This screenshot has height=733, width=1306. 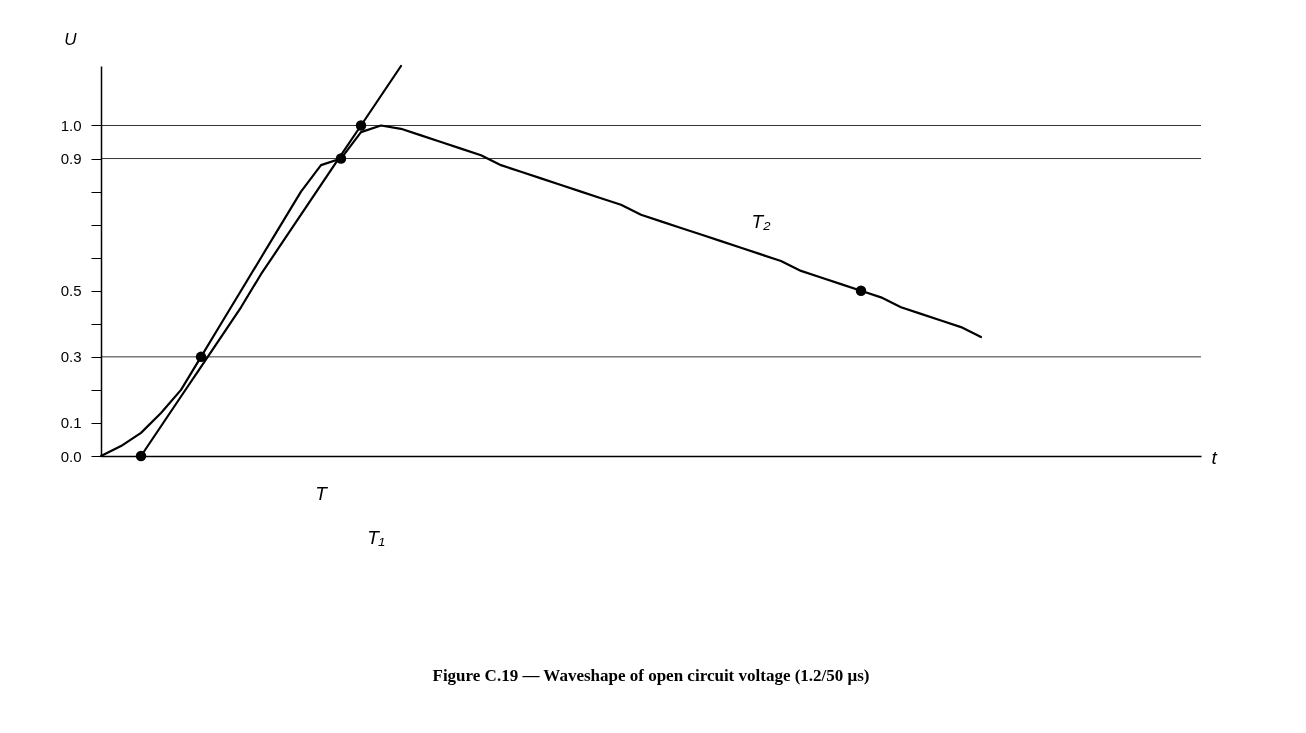 What do you see at coordinates (376, 537) in the screenshot?
I see `text: T₁` at bounding box center [376, 537].